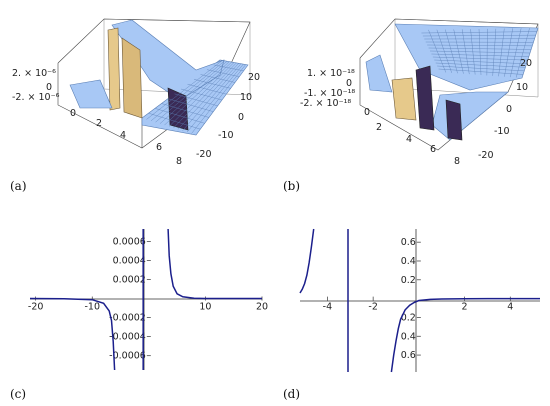 The height and width of the screenshot is (406, 550). I want to click on y-tick-label: -0.0002, so click(127, 318).